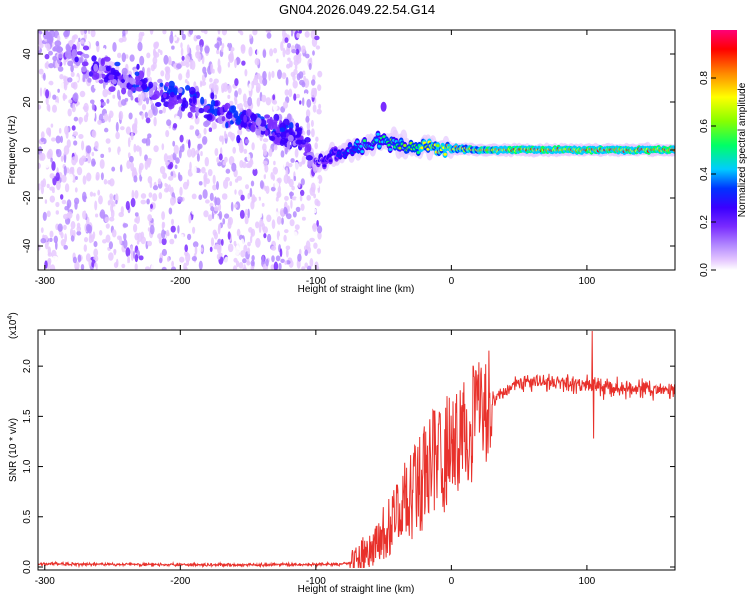 The height and width of the screenshot is (600, 750). I want to click on spectrogram-x-tick-label: 0, so click(452, 281).